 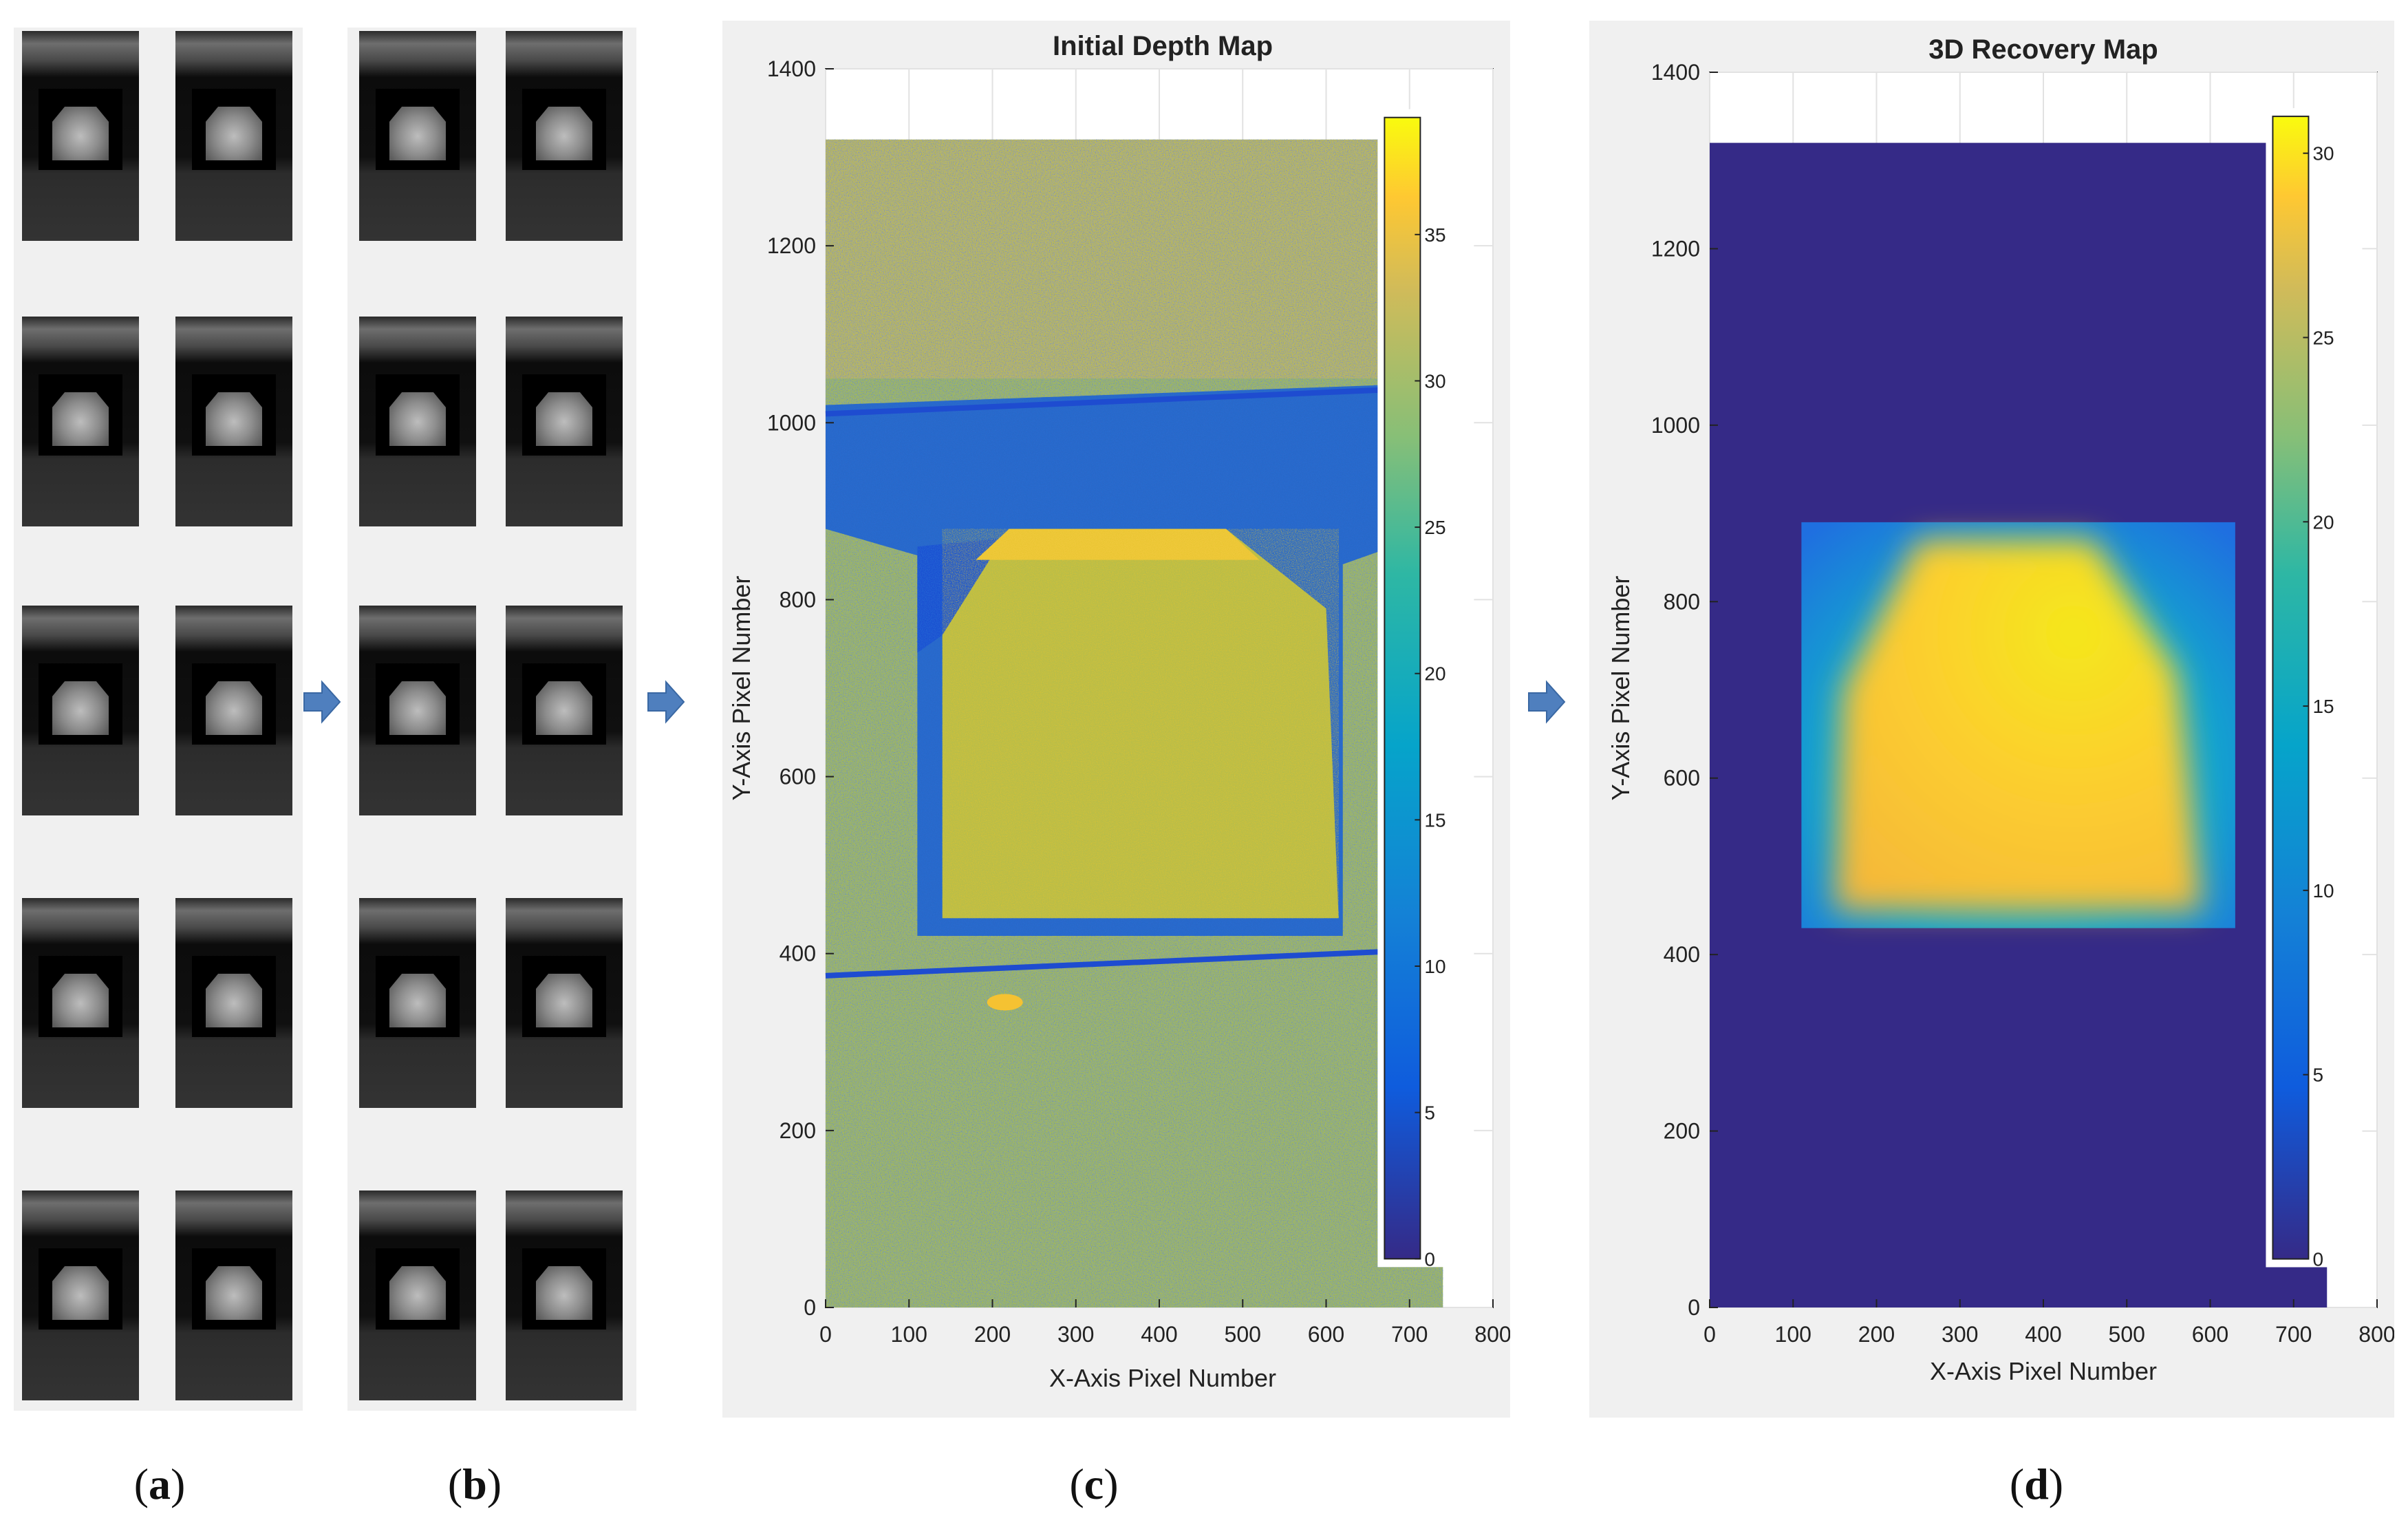 I want to click on recovered-object, so click(x=2018, y=725).